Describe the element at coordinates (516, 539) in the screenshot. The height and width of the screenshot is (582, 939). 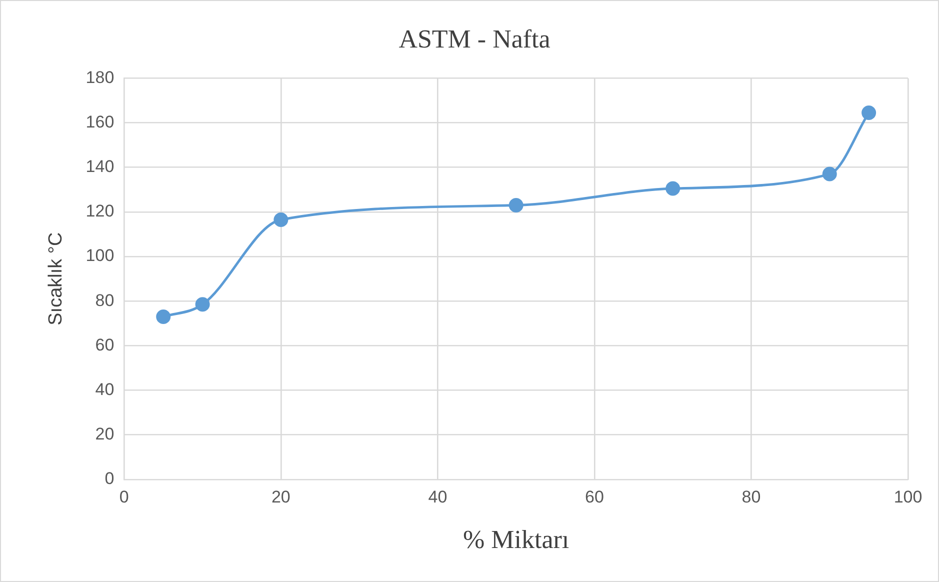
I see `x-axis-title: % Miktarı` at that location.